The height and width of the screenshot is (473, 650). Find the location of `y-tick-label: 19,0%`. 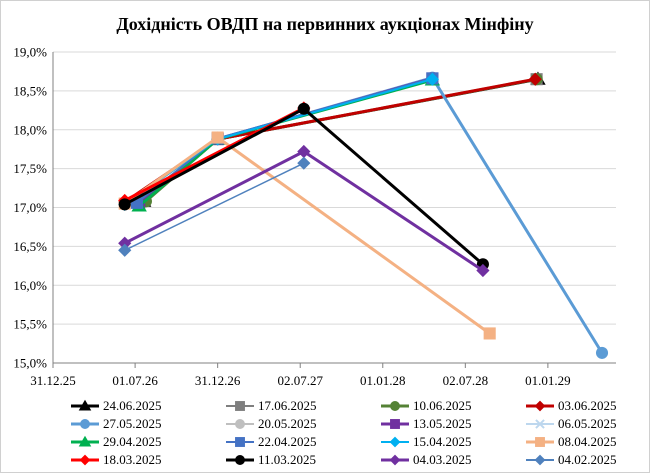

y-tick-label: 19,0% is located at coordinates (30, 52).